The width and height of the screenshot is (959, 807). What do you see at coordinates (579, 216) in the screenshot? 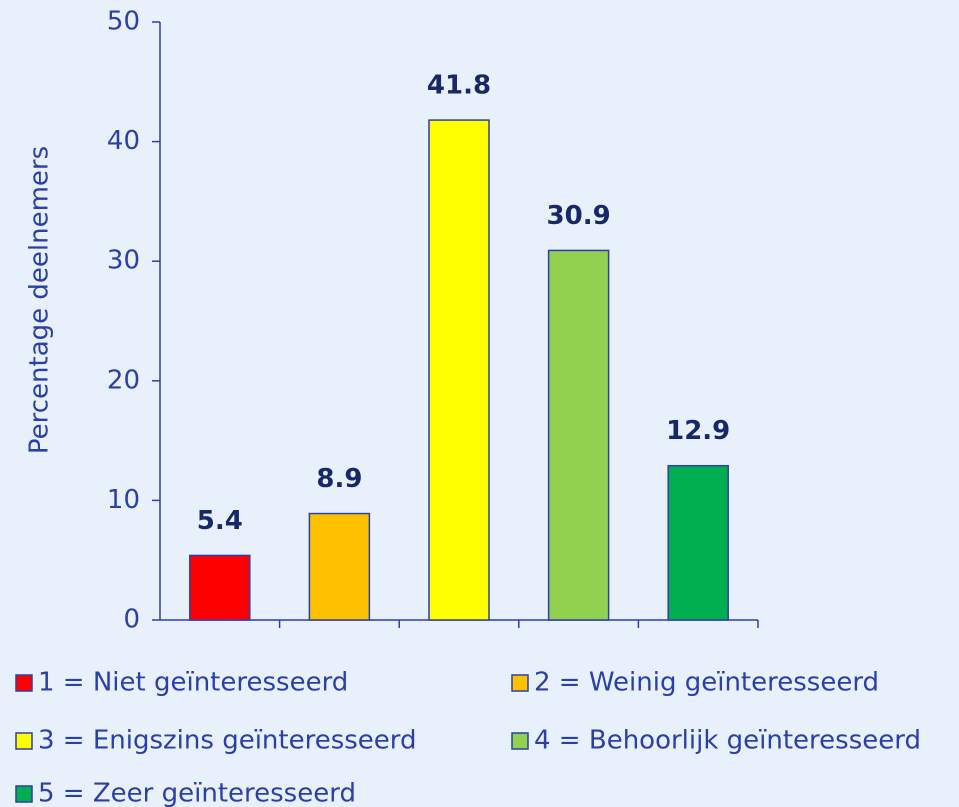
I see `value-label: 30.9` at bounding box center [579, 216].